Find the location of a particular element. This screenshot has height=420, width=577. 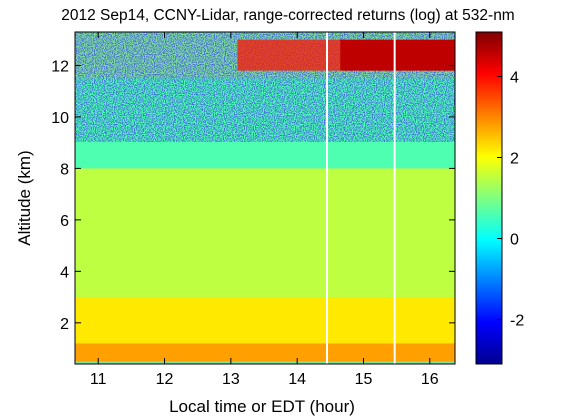

y-tick-label: 2 is located at coordinates (64, 324).